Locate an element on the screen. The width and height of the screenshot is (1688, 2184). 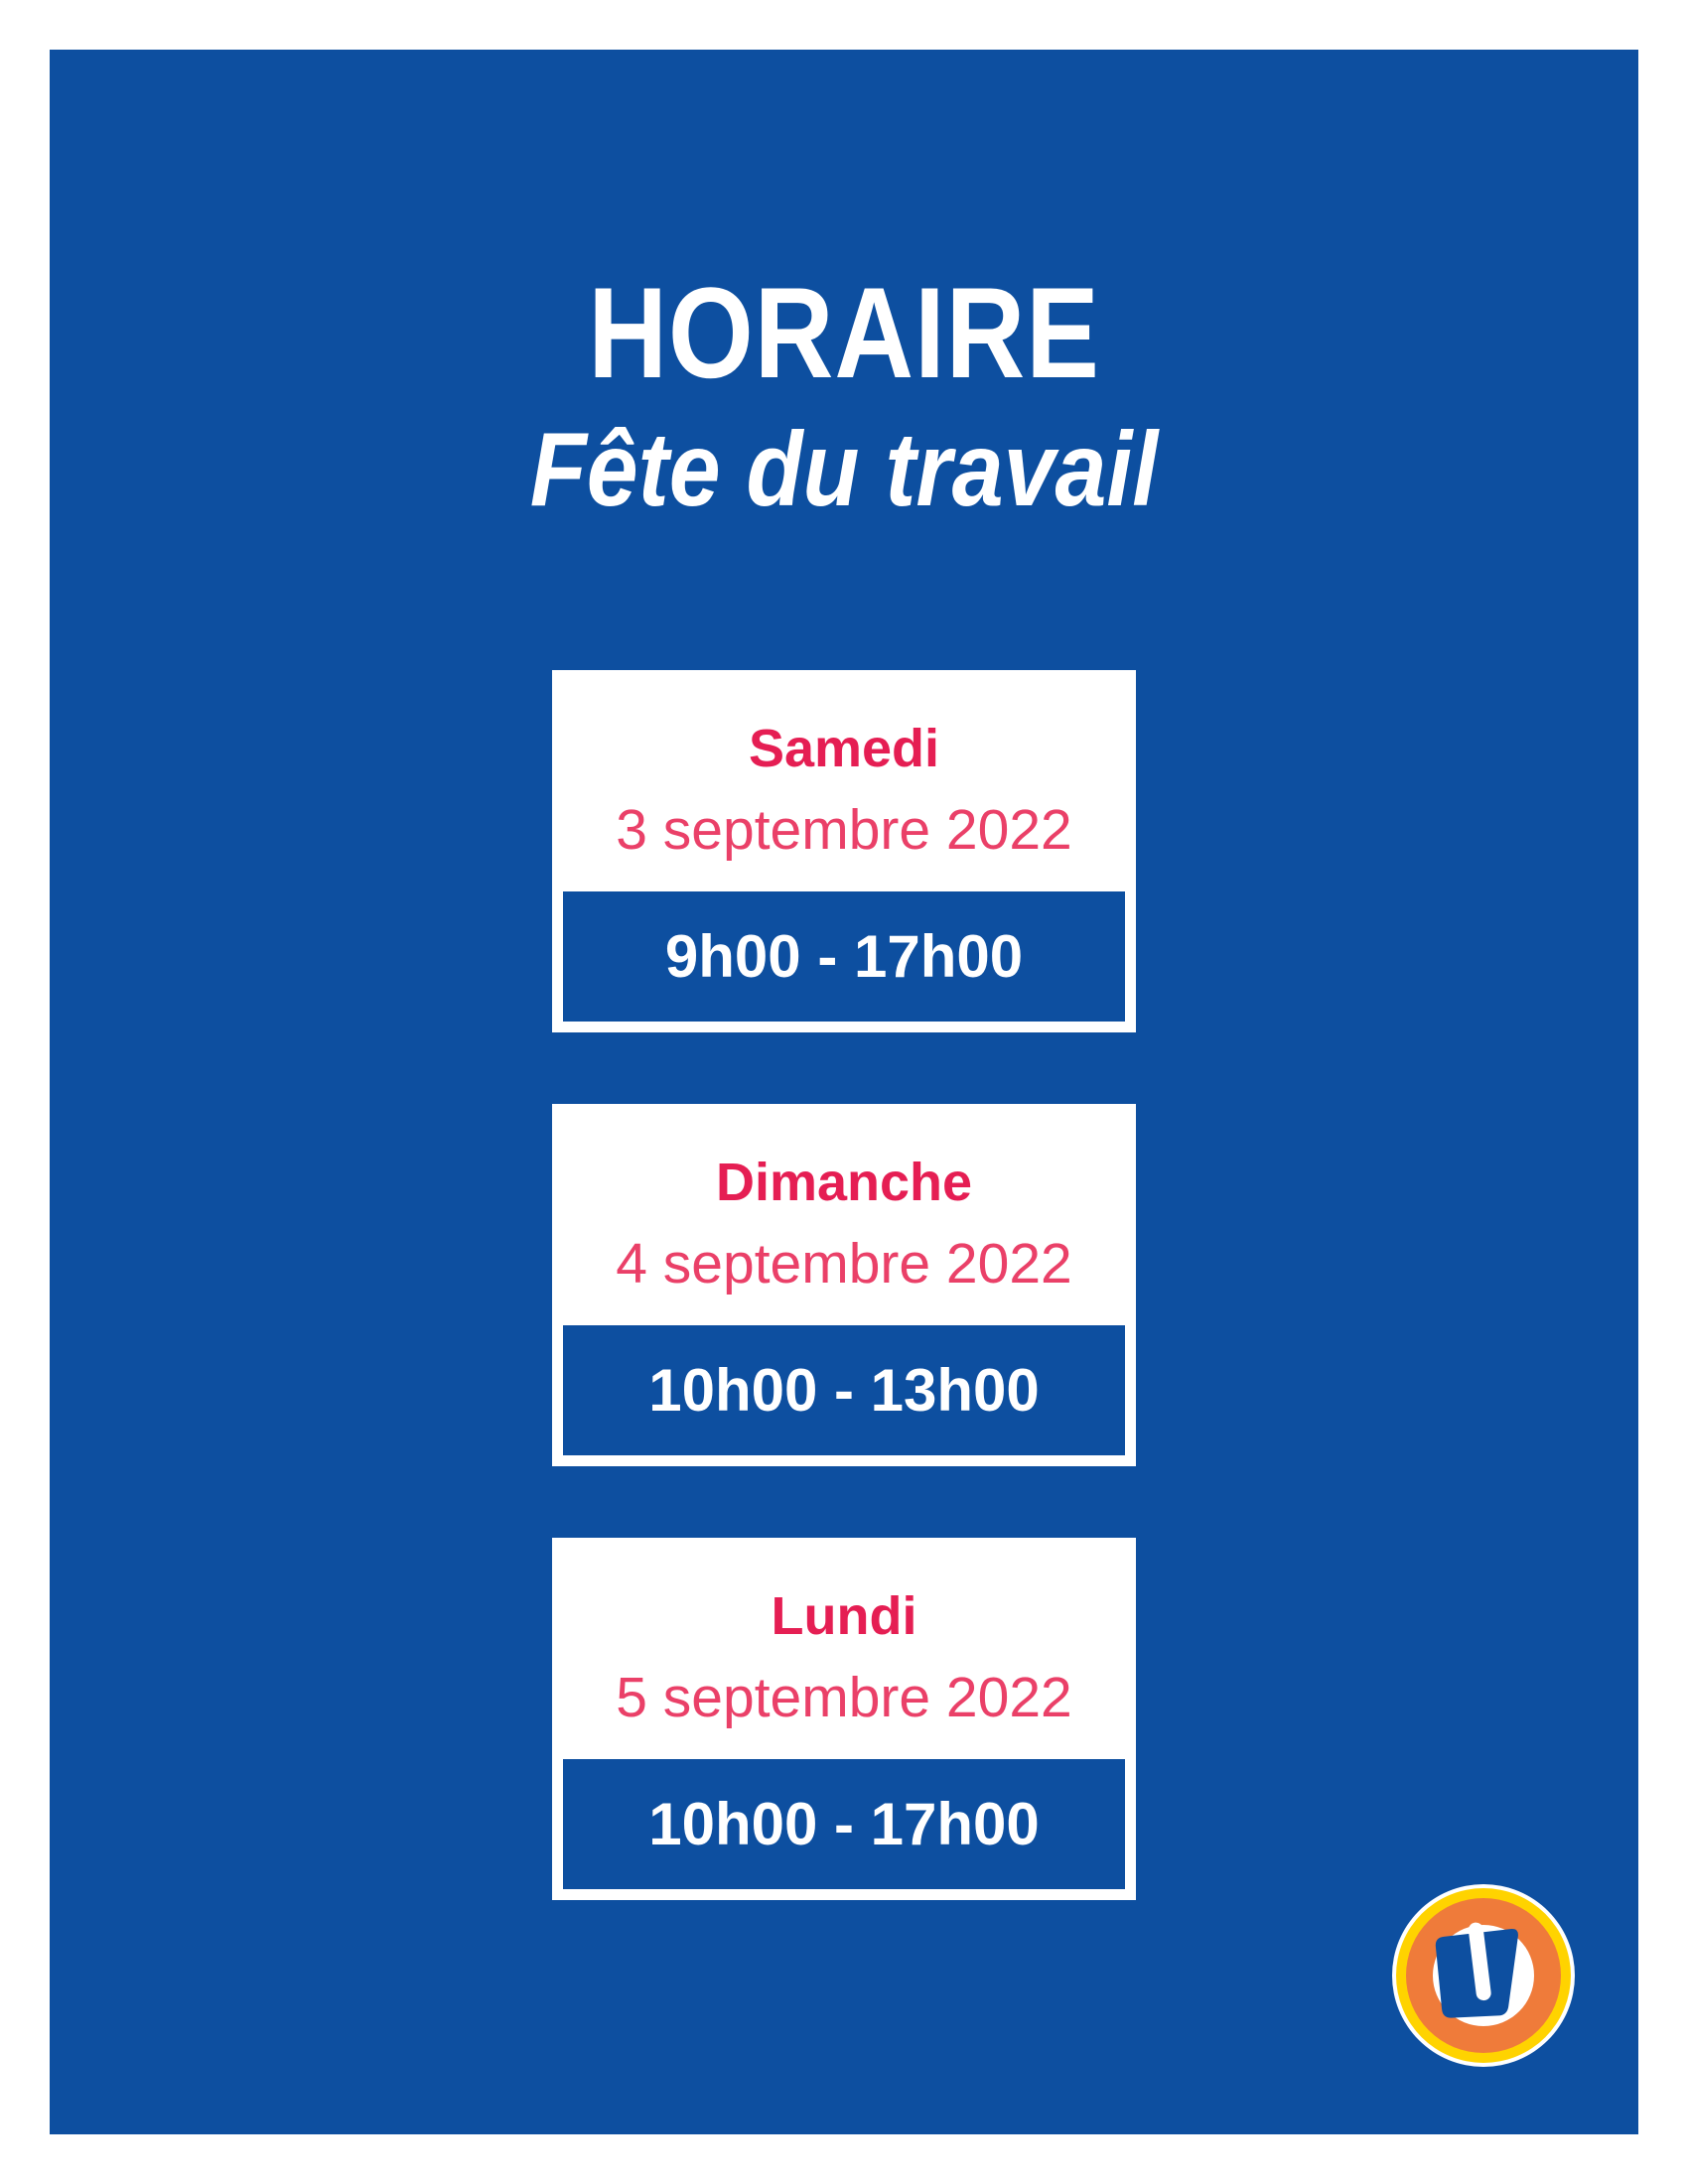
u-letter-slot is located at coordinates (1479, 1961).